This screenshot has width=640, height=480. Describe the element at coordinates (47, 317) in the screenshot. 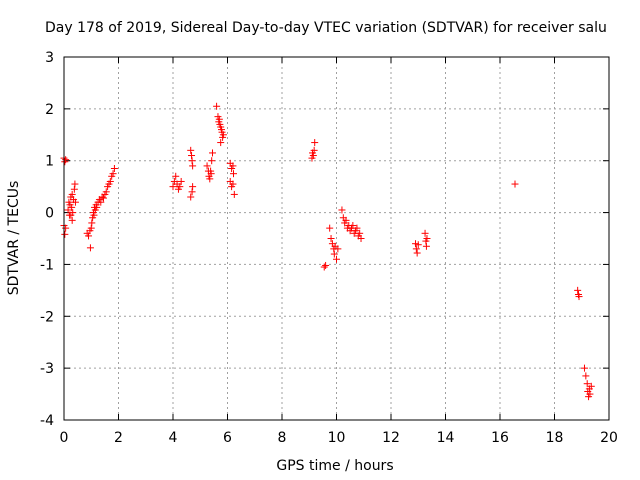

I see `y-tick-label: -2` at that location.